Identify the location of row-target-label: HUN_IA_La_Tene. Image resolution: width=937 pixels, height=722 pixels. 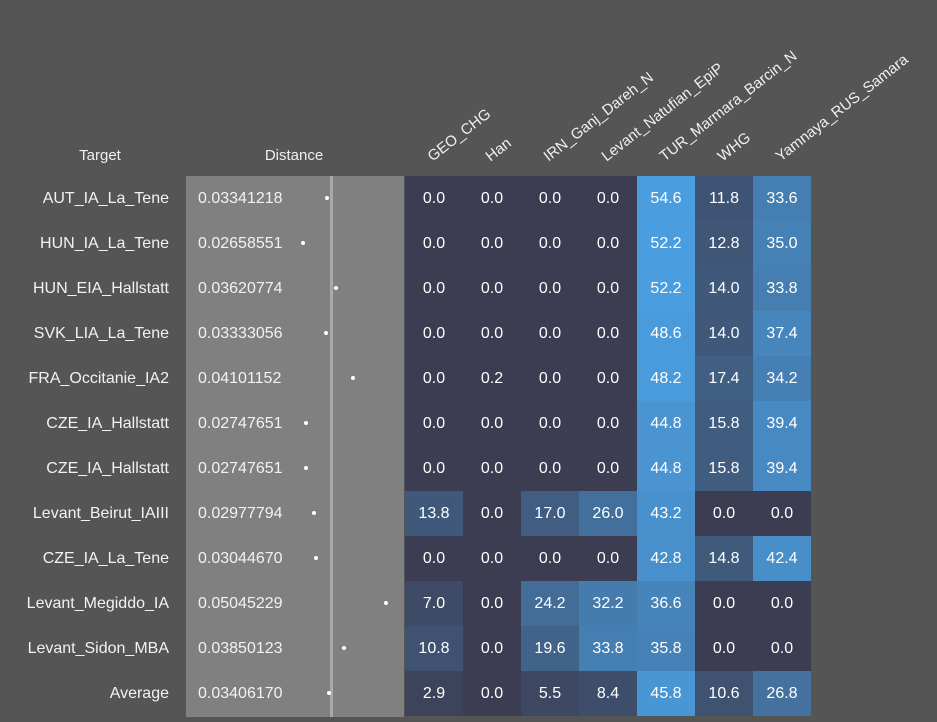
(104, 243).